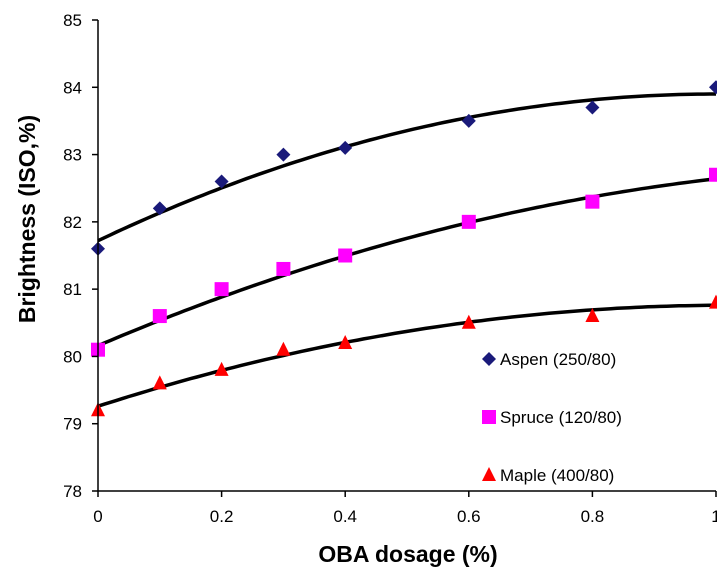  I want to click on y-tick-label: 83, so click(72, 155).